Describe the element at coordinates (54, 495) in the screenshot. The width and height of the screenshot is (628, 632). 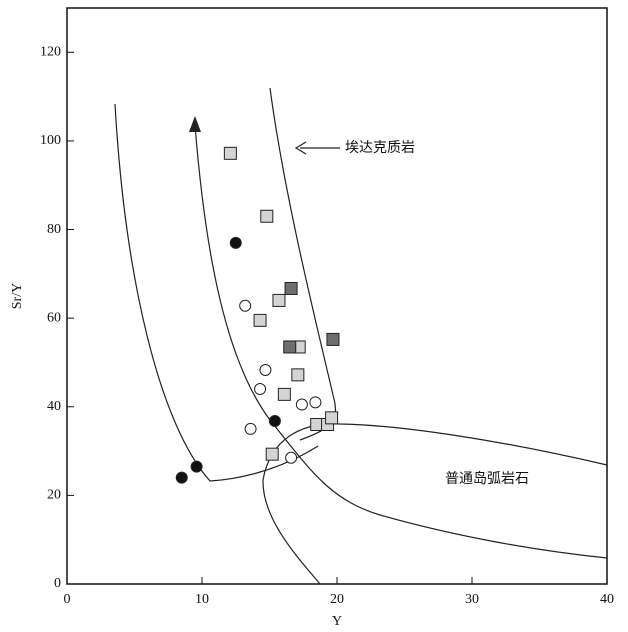
I see `y-tick-label: 20` at that location.